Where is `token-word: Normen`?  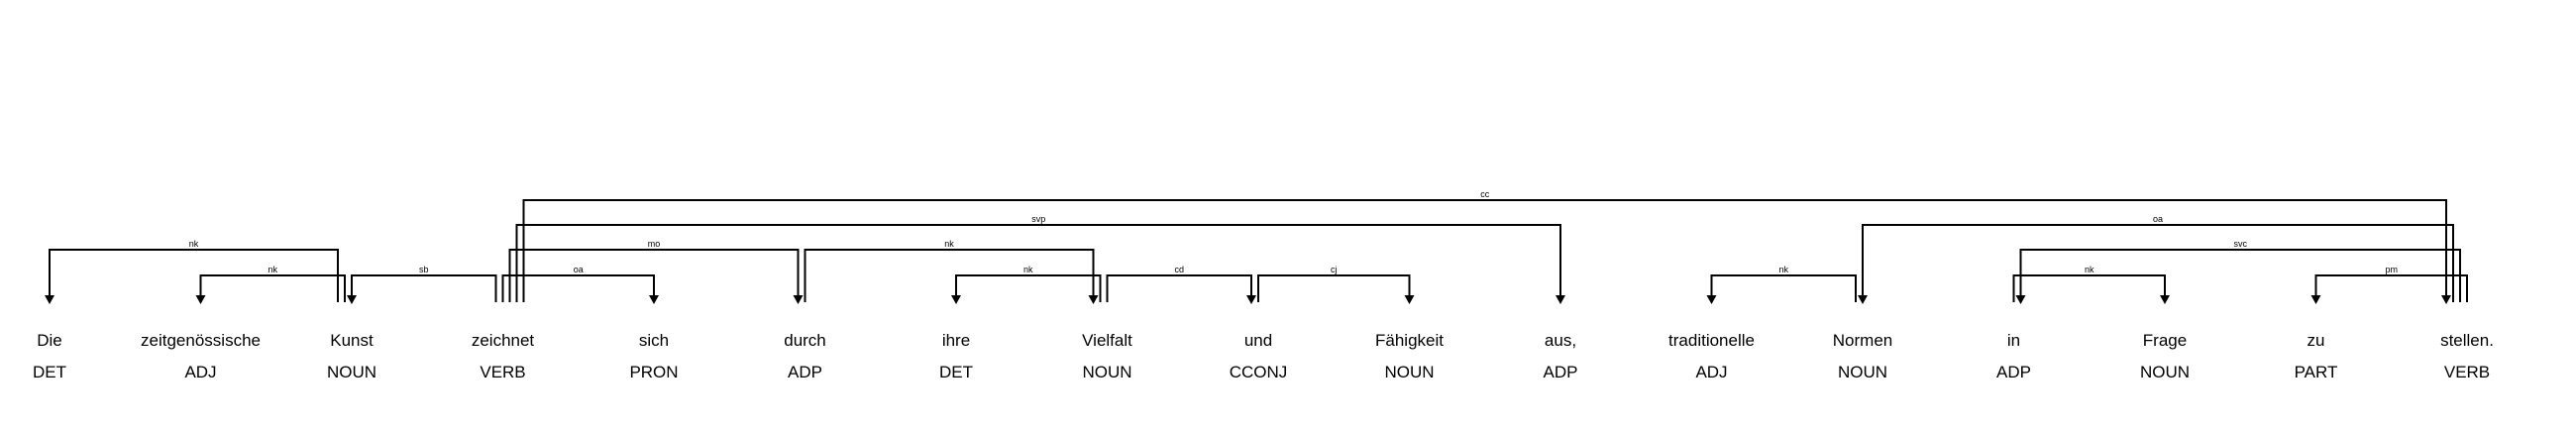 token-word: Normen is located at coordinates (1862, 340).